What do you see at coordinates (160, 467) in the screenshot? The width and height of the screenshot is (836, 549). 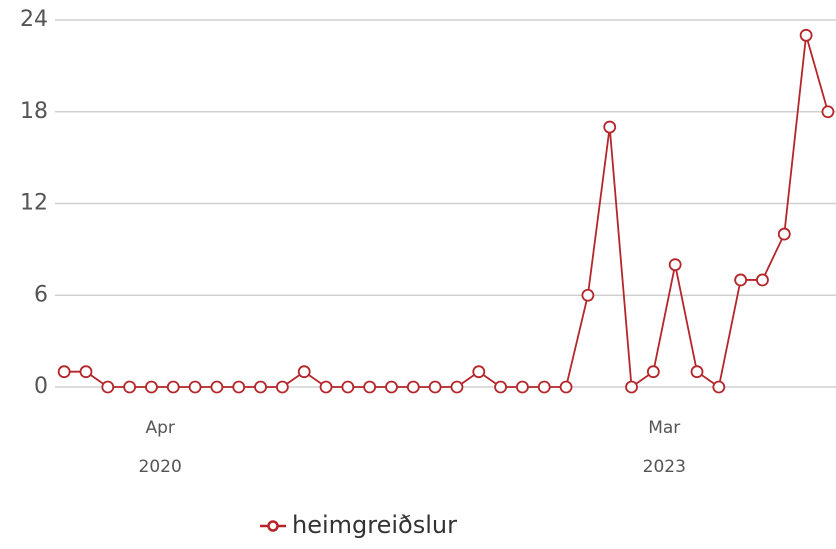 I see `x-tick-year: 2020` at bounding box center [160, 467].